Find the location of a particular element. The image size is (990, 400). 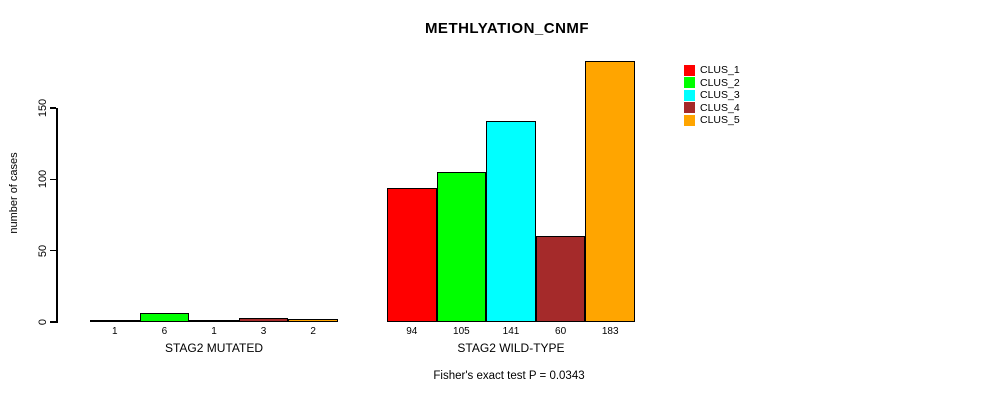

bar-value-label: 60 is located at coordinates (561, 331).